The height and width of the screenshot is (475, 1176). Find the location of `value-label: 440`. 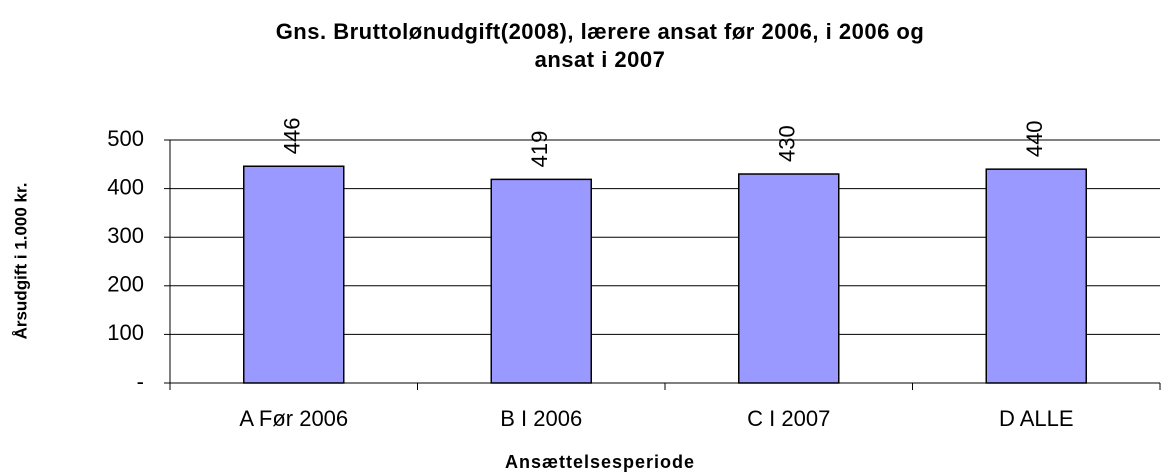

value-label: 440 is located at coordinates (1034, 138).